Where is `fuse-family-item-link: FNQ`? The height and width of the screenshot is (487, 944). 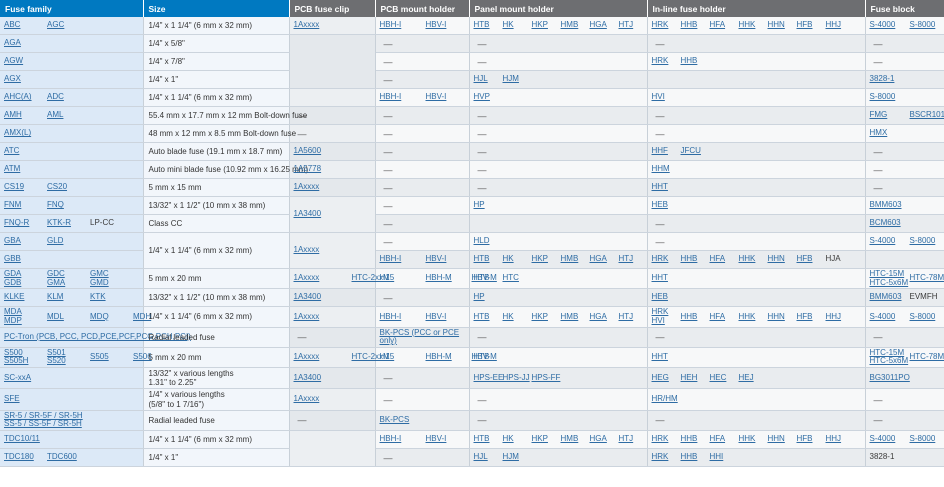 fuse-family-item-link: FNQ is located at coordinates (68, 205).